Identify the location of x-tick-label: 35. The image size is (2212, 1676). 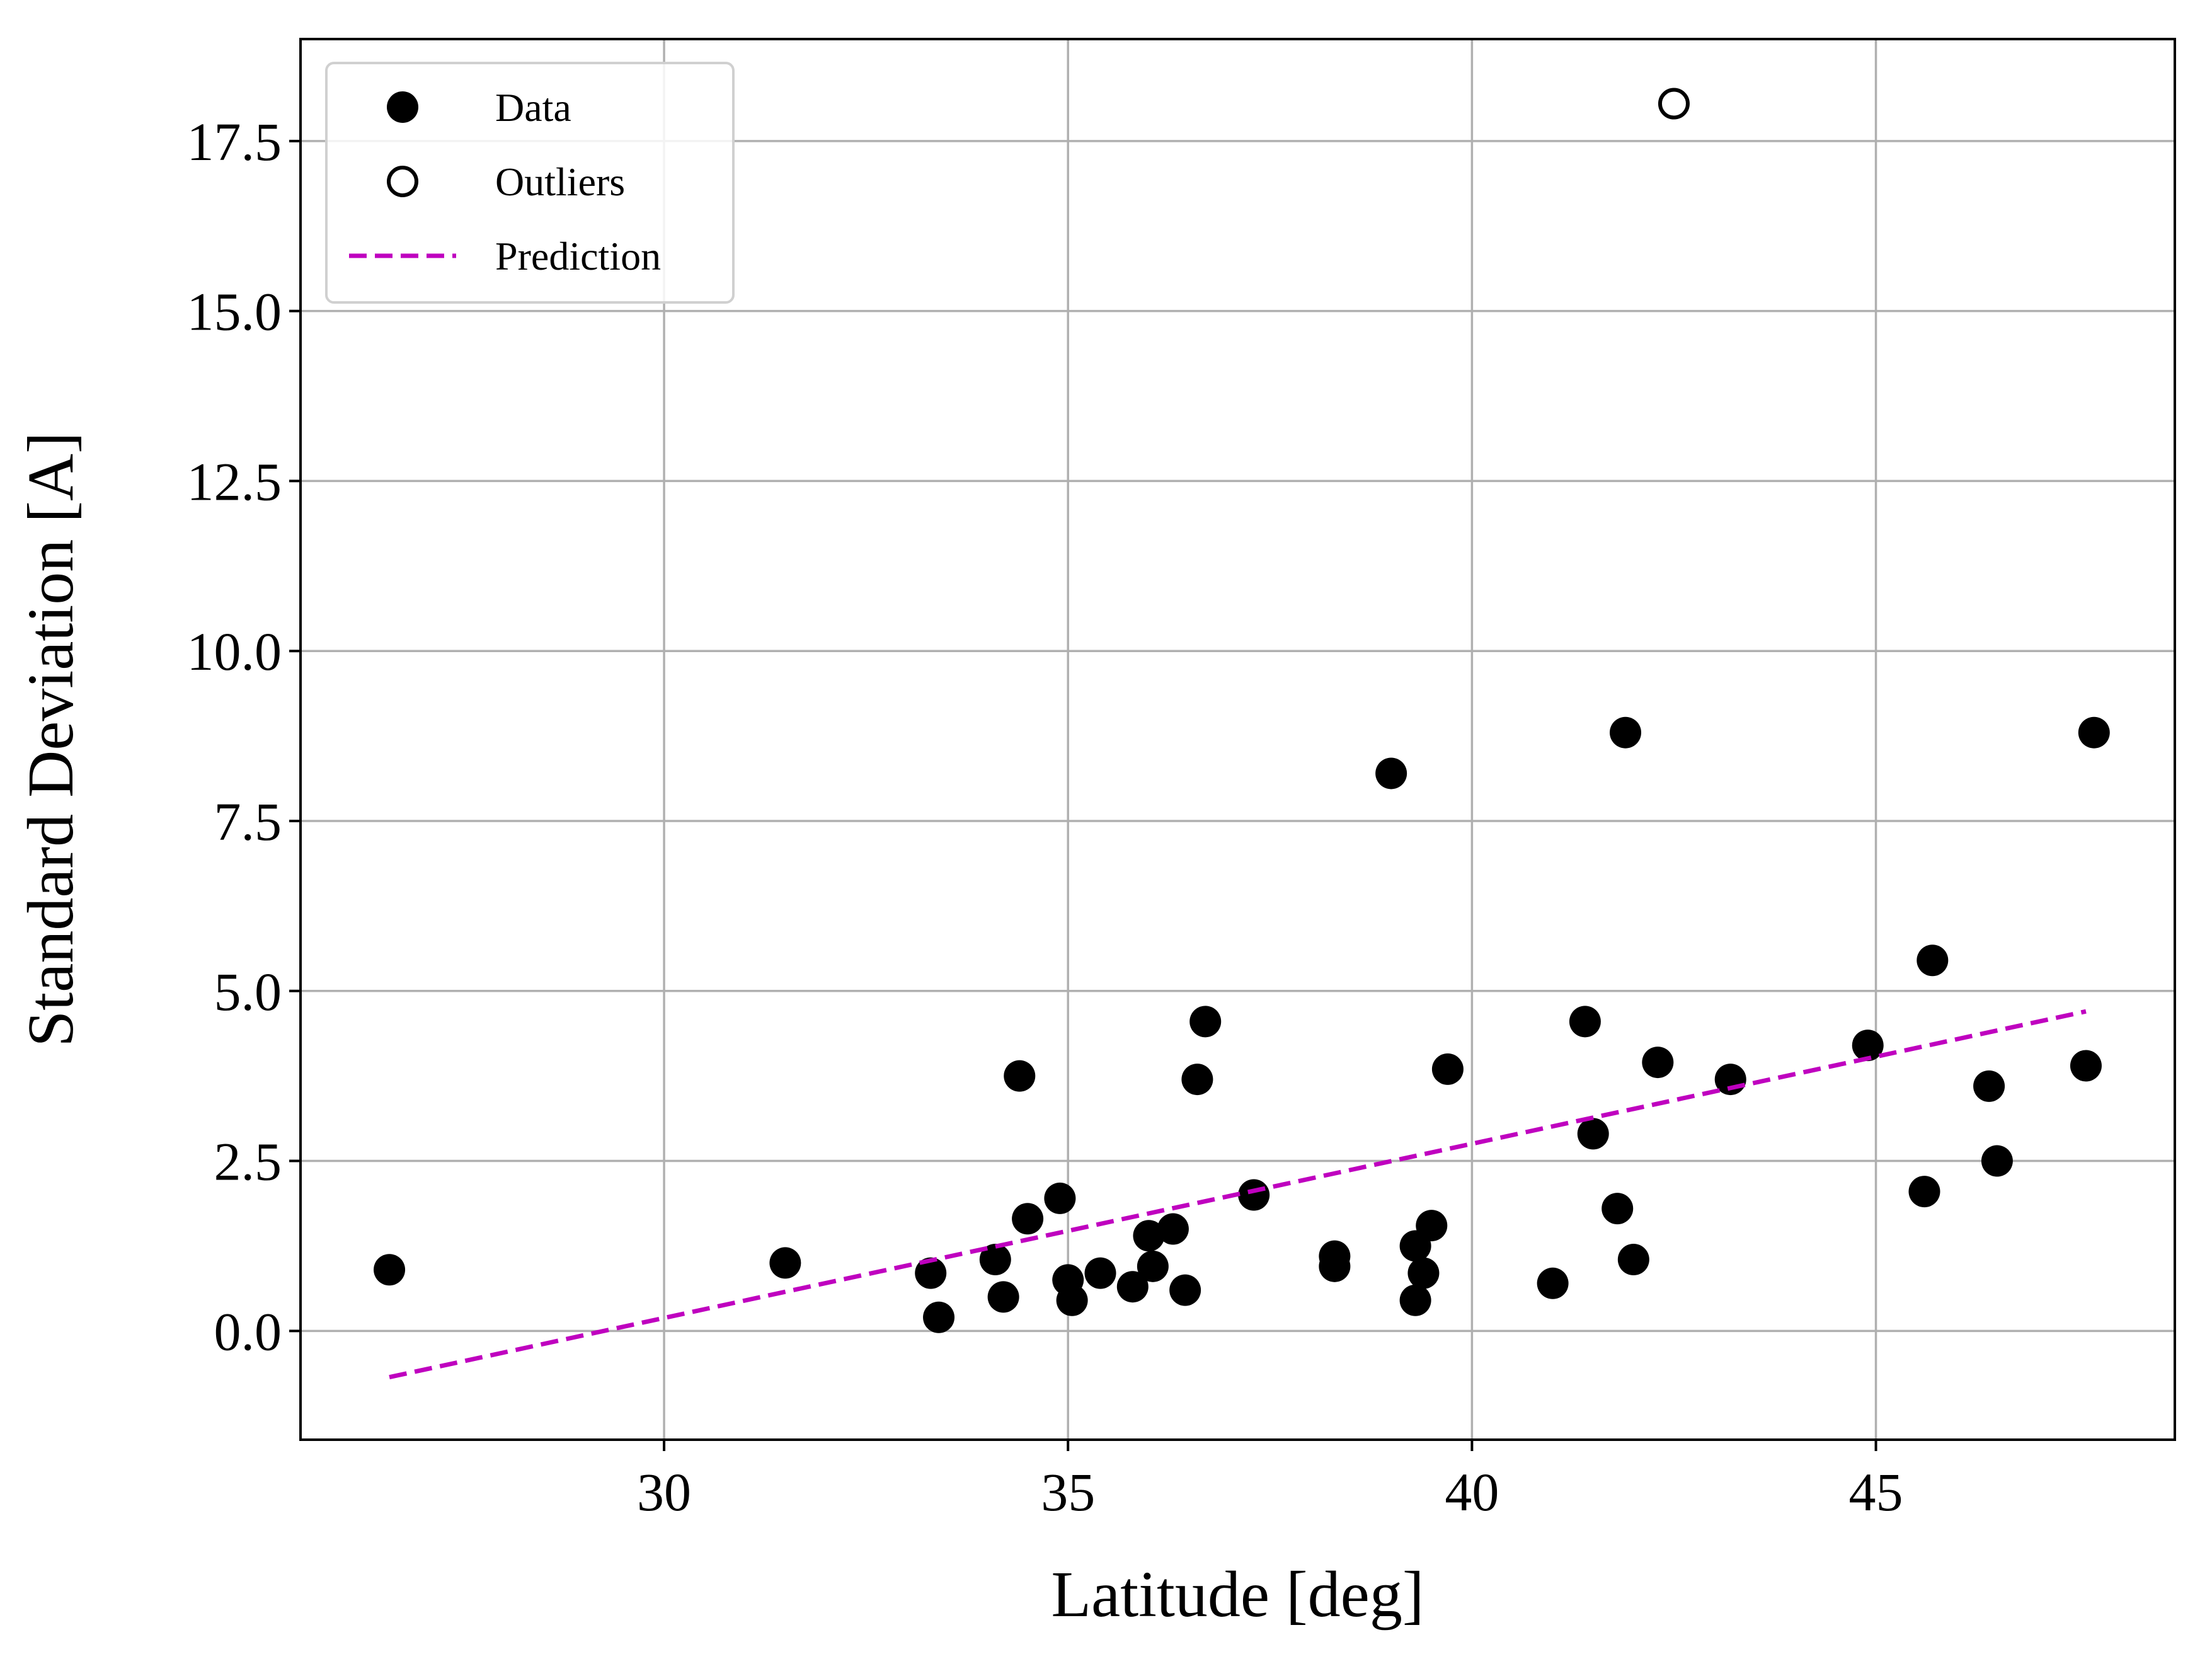
(1068, 1492).